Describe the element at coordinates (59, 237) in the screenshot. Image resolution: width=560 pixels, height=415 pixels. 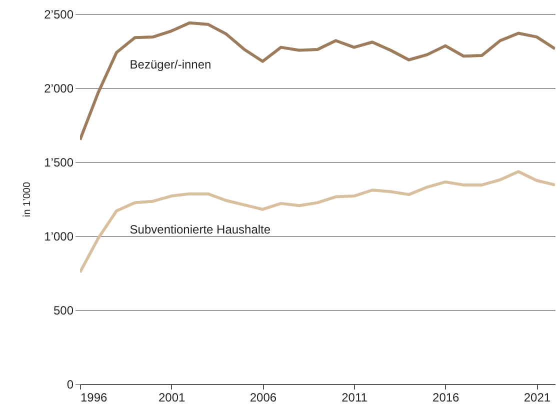
I see `y-tick-label: 1’000` at that location.